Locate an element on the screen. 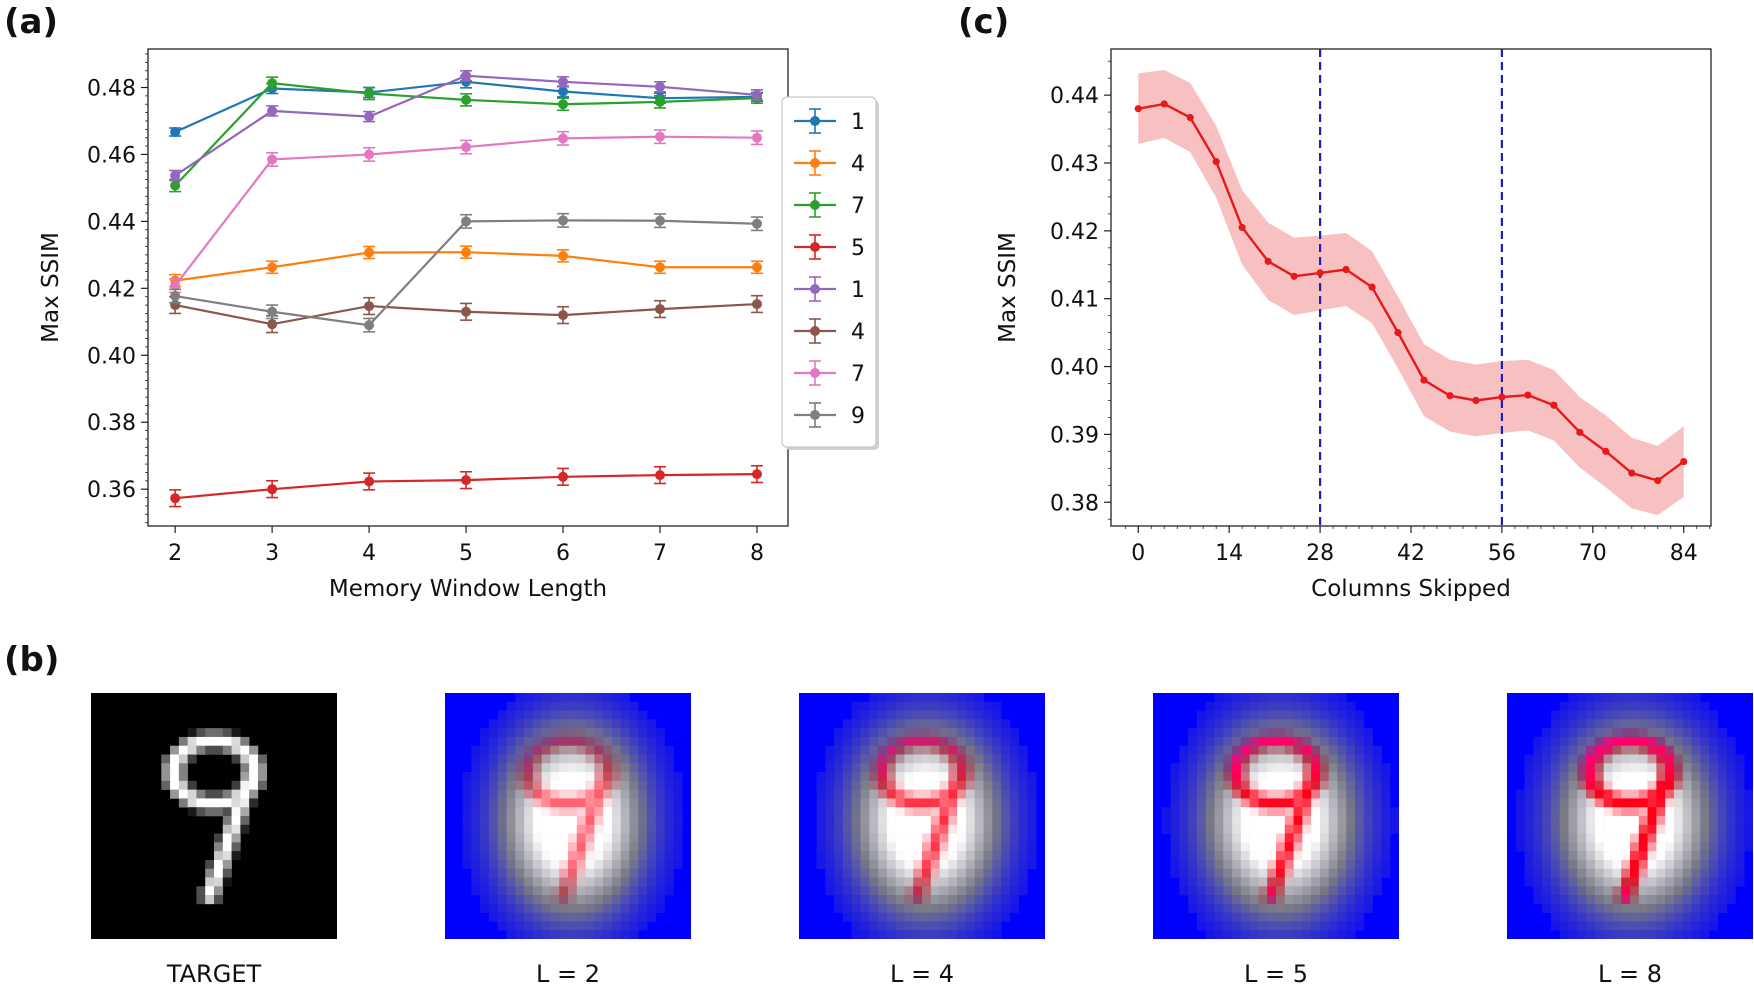  reconstruction-l5-image is located at coordinates (1276, 816).